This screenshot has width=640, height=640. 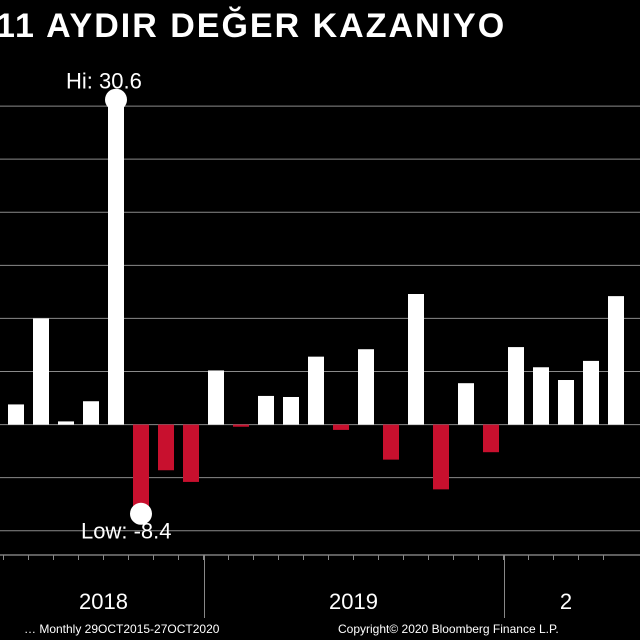 I want to click on footer-right: Copyright© 2020 Bloomberg Finance L.P., so click(x=448, y=629).